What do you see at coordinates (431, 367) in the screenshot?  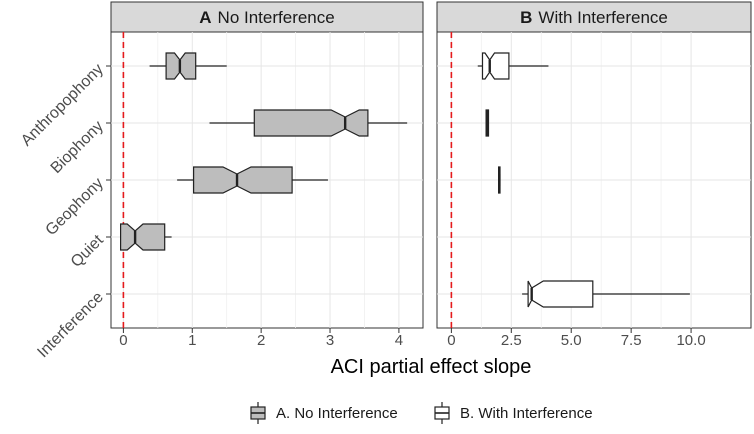 I see `x-axis-title: ACI partial effect slope` at bounding box center [431, 367].